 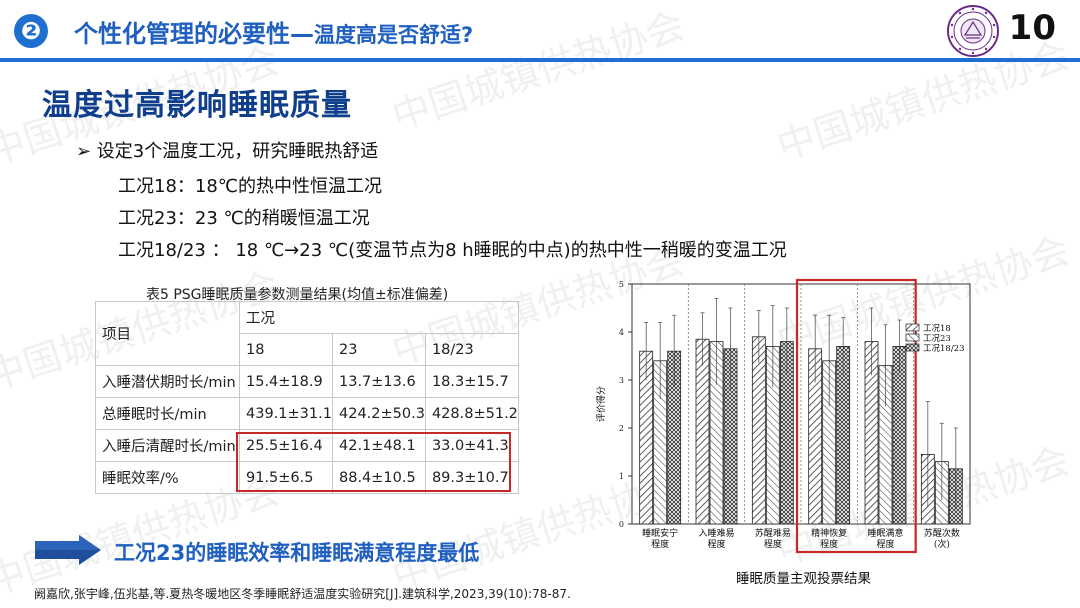 What do you see at coordinates (601, 404) in the screenshot?
I see `y-axis-label: 评价得分` at bounding box center [601, 404].